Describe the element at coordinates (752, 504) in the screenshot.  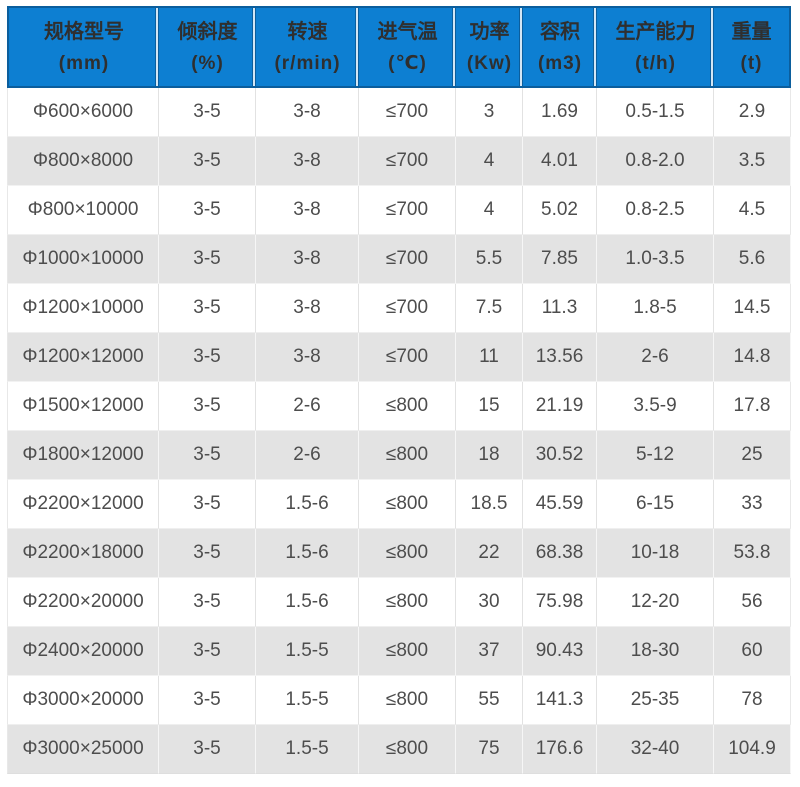
I see `table-cell: 33` at that location.